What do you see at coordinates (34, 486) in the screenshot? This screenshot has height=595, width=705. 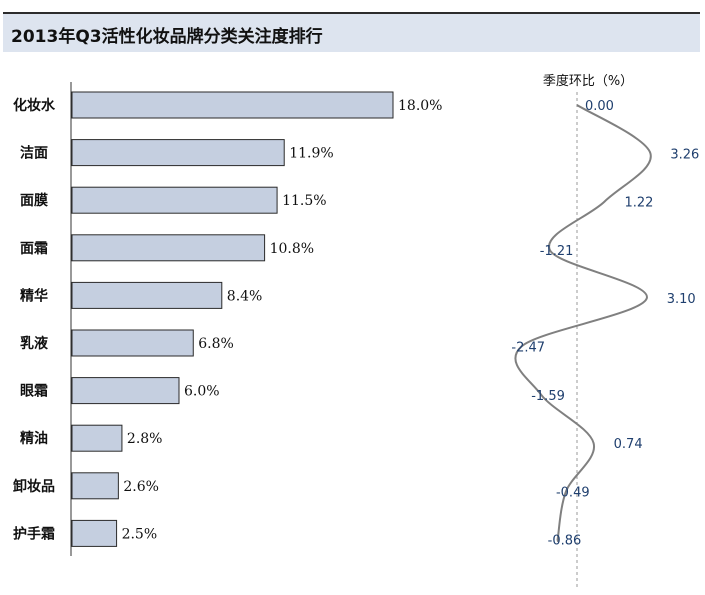 I see `category-label: 卸妆品` at bounding box center [34, 486].